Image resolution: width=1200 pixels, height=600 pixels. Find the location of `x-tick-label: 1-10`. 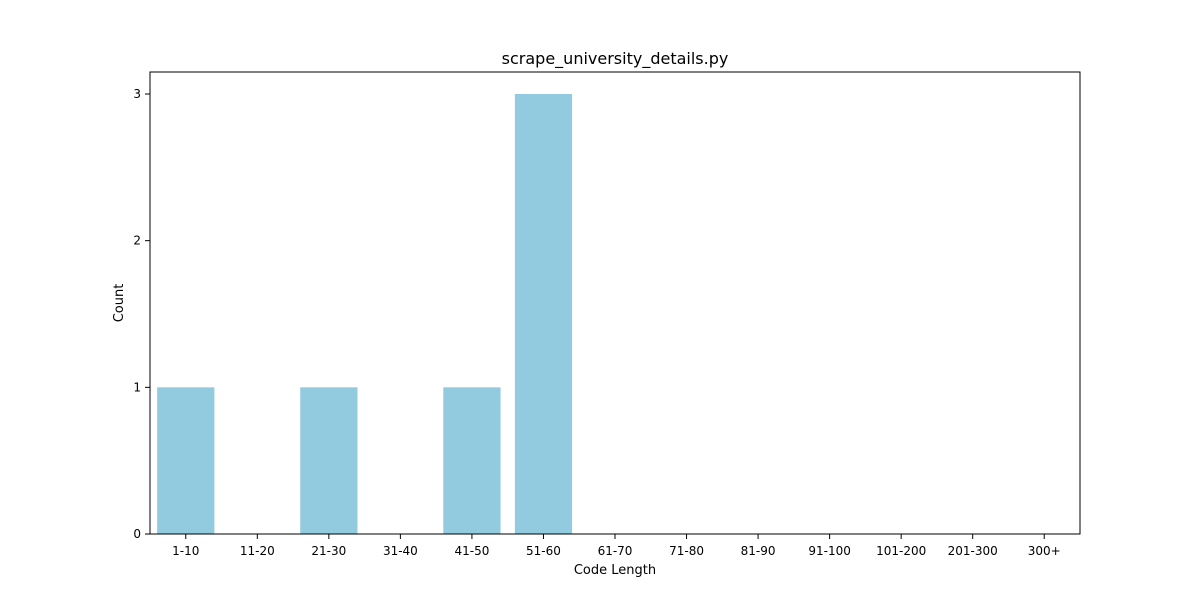

x-tick-label: 1-10 is located at coordinates (185, 551).